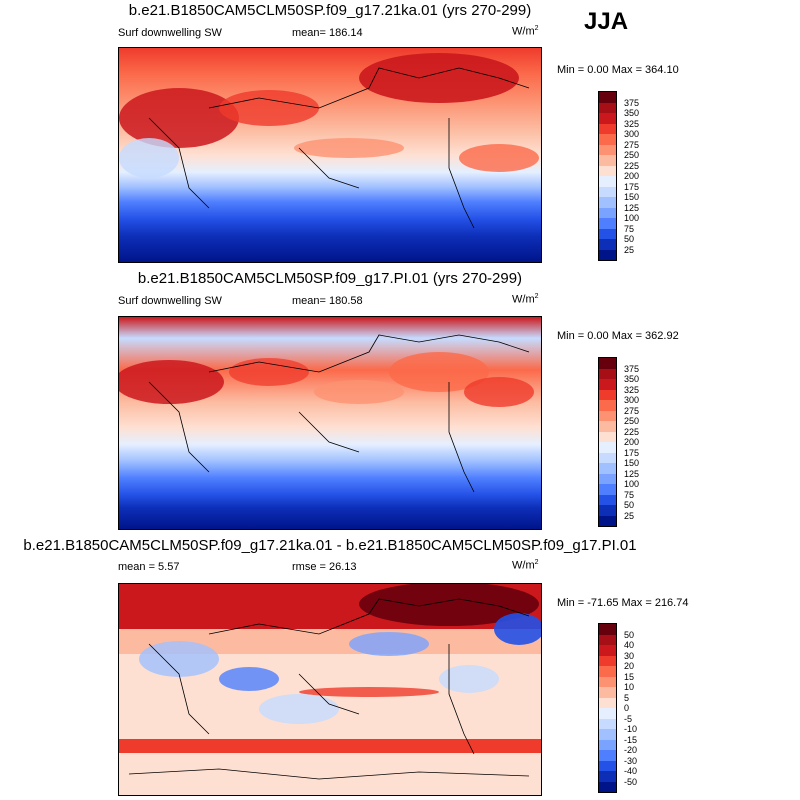 Image resolution: width=800 pixels, height=800 pixels. I want to click on panel-3-colorbar, so click(607, 708).